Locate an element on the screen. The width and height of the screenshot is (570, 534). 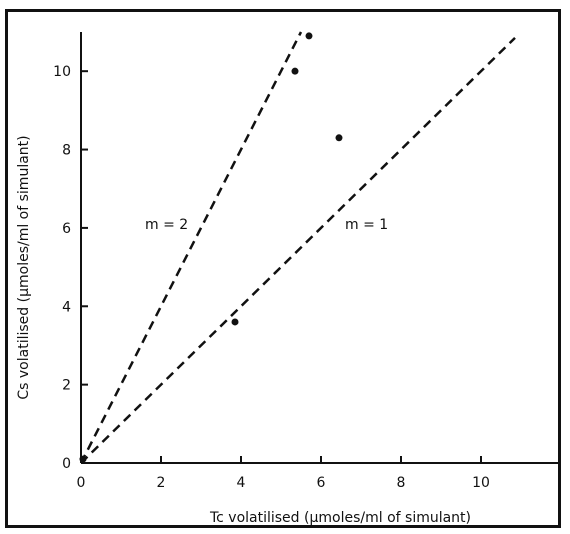
y-tick-label: 6 is located at coordinates (66, 229).